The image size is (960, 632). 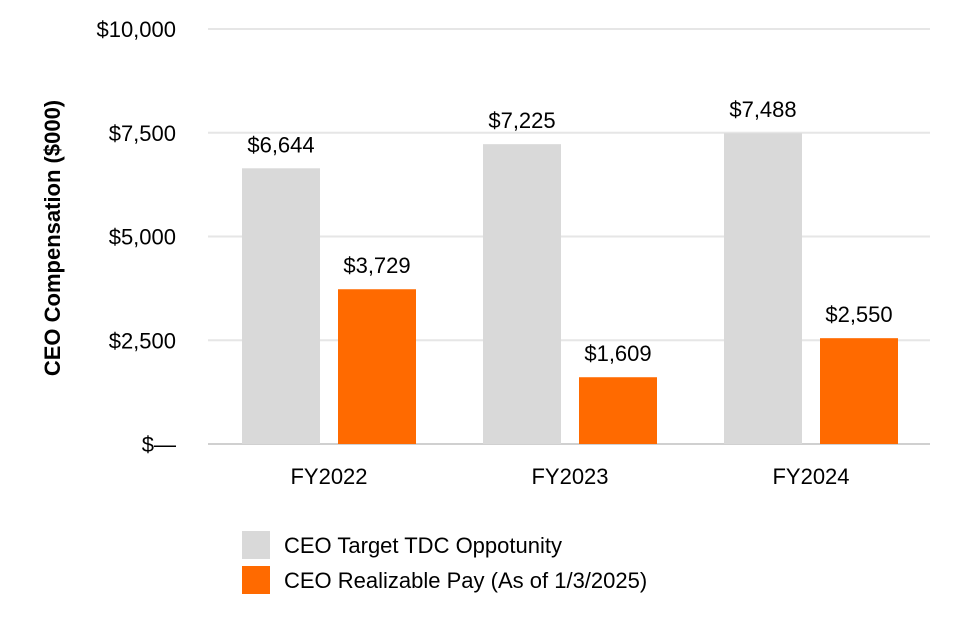 I want to click on y-axis-title: CEO Compensation ($000), so click(x=52, y=238).